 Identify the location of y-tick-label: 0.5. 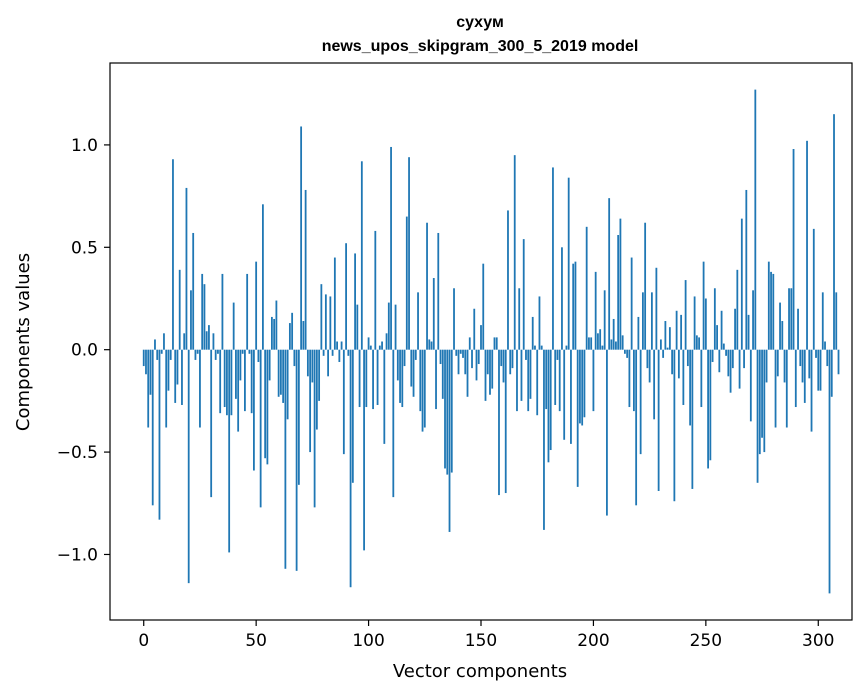
(84, 248).